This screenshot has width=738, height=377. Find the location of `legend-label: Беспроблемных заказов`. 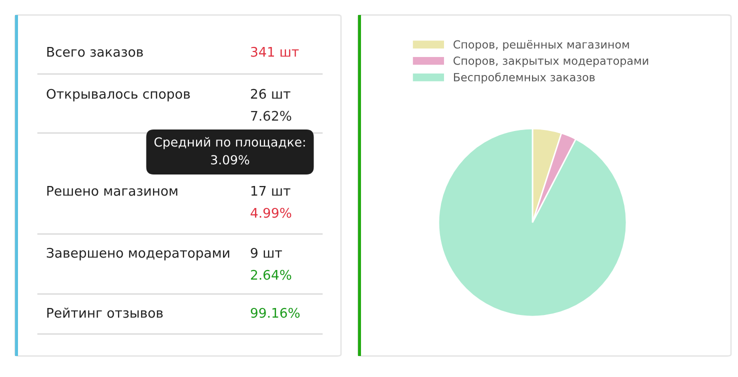

legend-label: Беспроблемных заказов is located at coordinates (524, 78).